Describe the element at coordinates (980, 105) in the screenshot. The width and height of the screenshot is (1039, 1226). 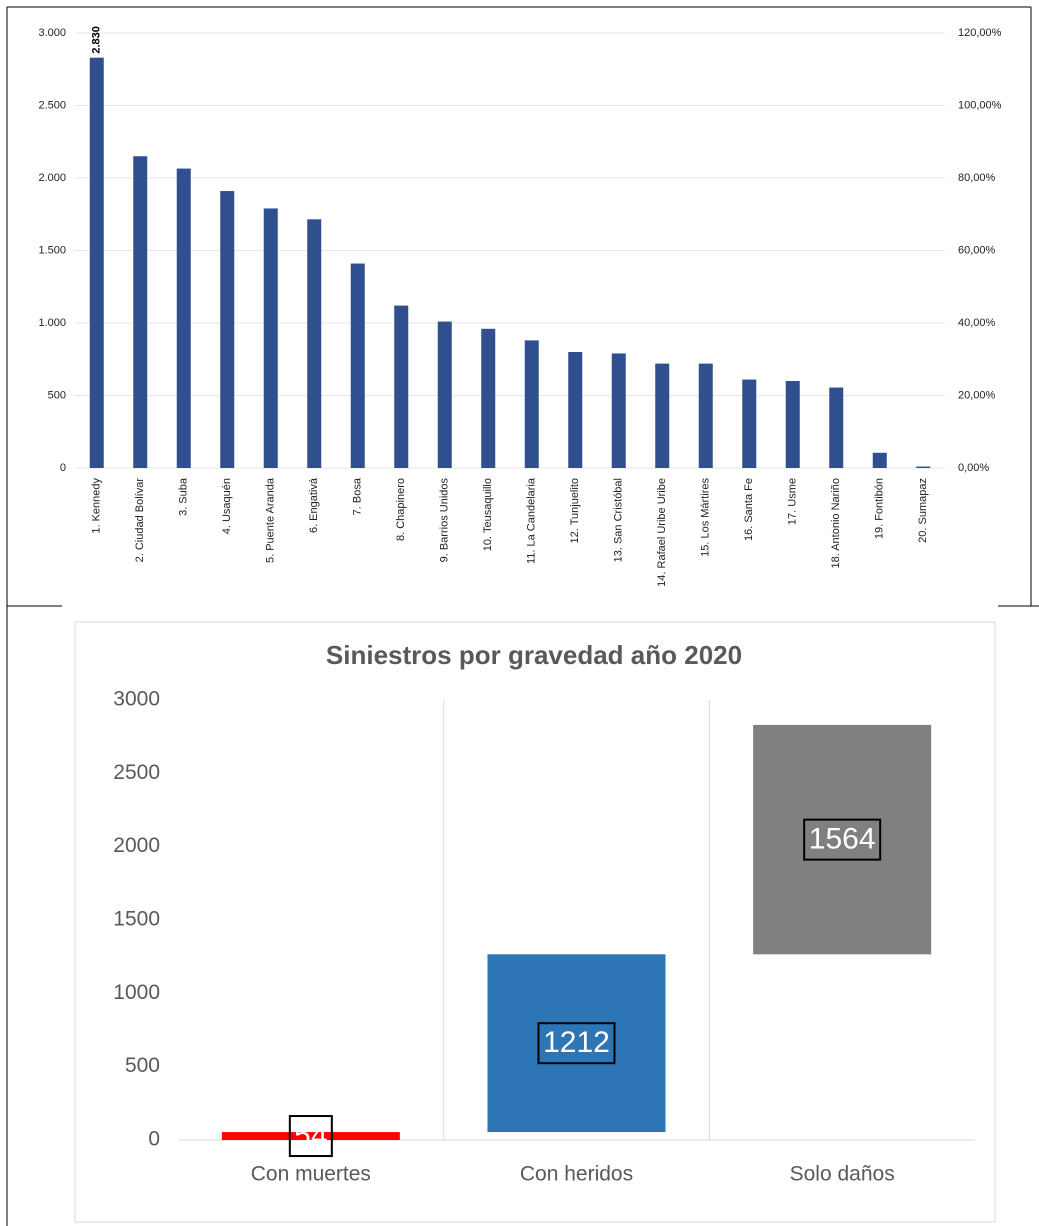
I see `y2-tick-label: 100,00%` at that location.